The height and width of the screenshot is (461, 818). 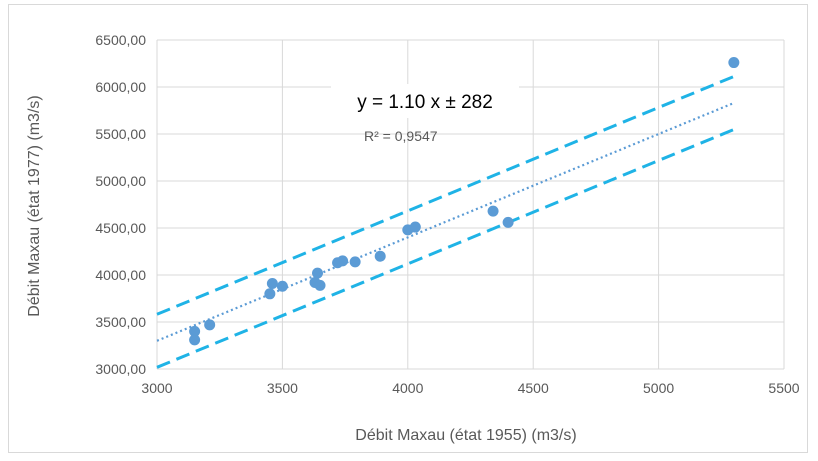 I want to click on x-tick-label: 5500, so click(x=783, y=388).